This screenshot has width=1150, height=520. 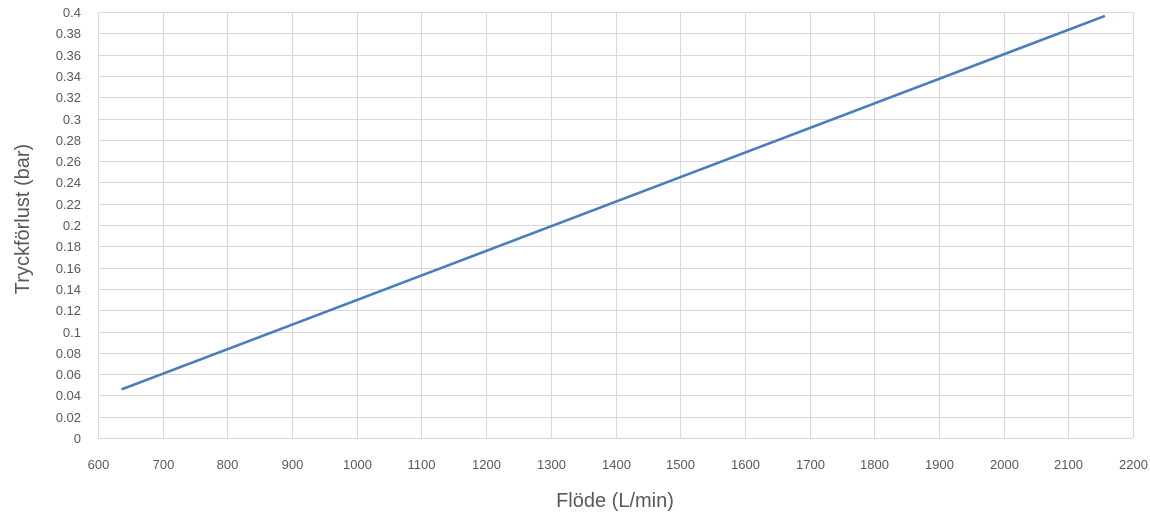 What do you see at coordinates (1004, 464) in the screenshot?
I see `x-tick-label: 2000` at bounding box center [1004, 464].